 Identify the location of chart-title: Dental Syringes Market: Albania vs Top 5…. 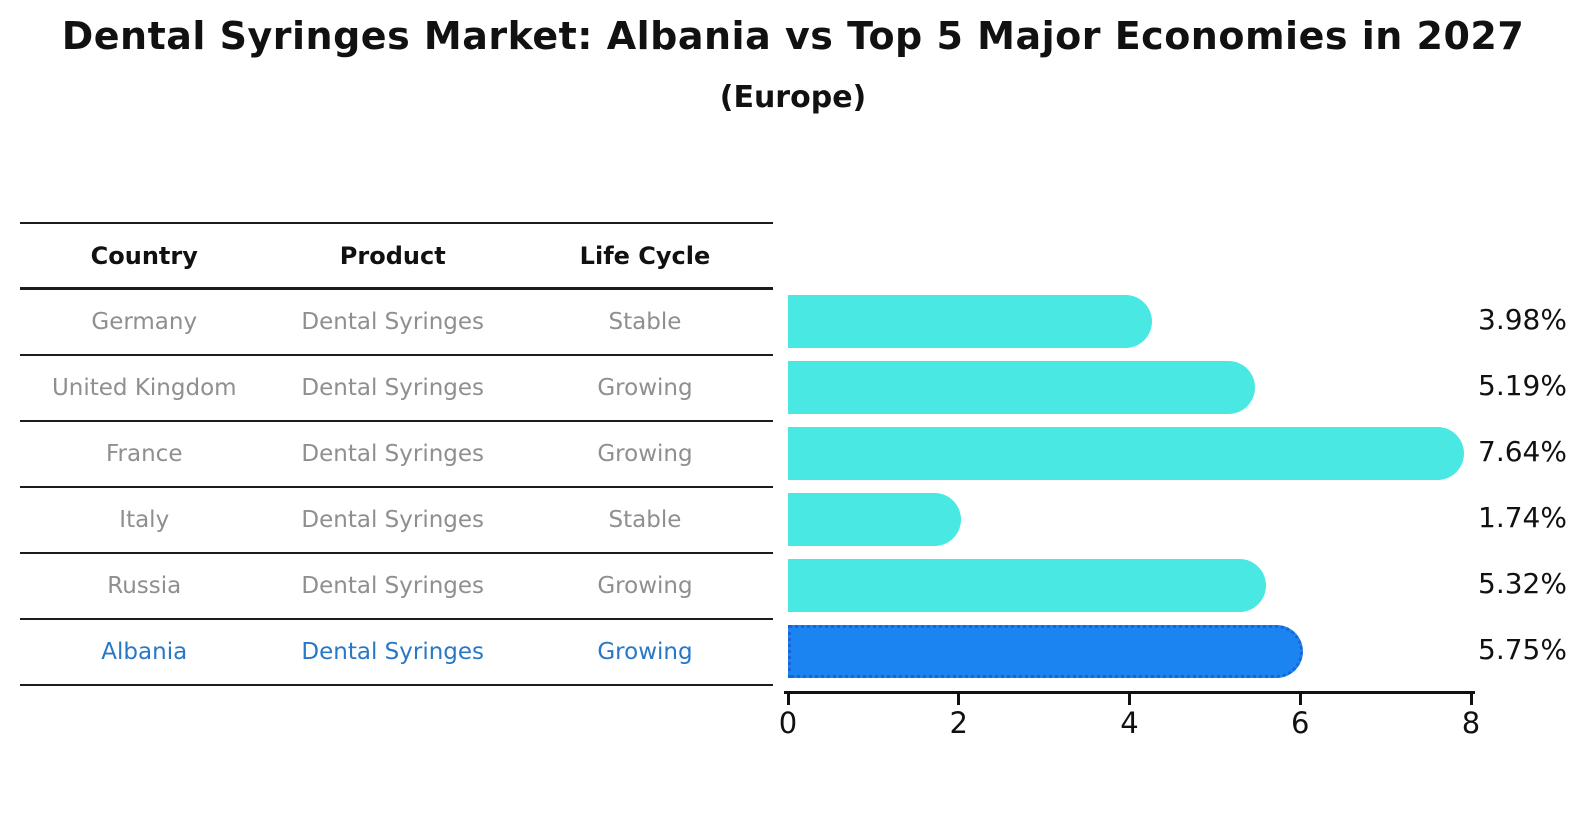
(793, 36).